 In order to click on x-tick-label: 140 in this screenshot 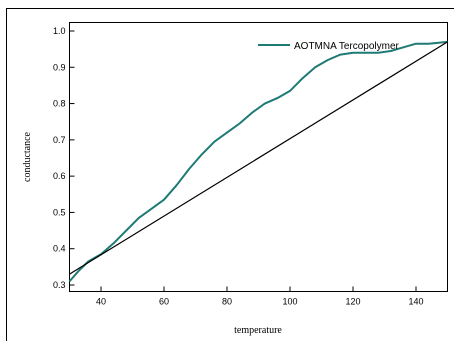, I will do `click(415, 302)`.